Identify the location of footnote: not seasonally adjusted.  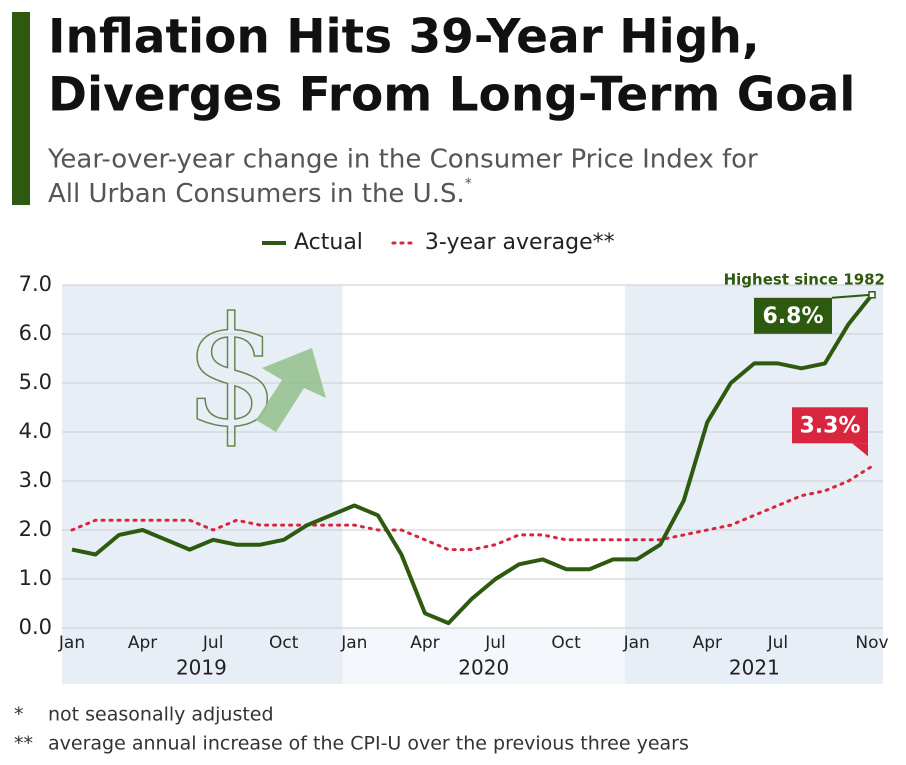
(161, 715).